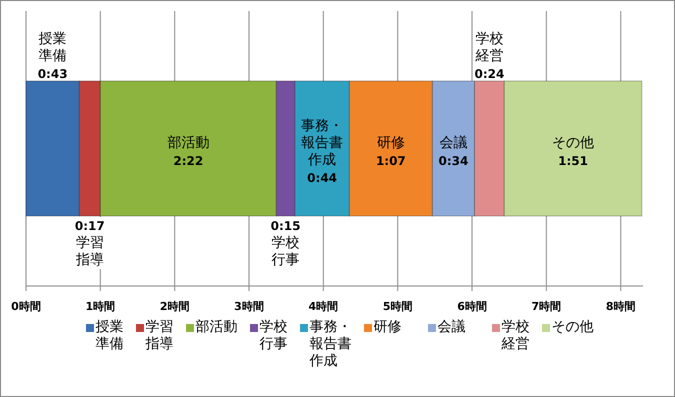 Image resolution: width=675 pixels, height=397 pixels. Describe the element at coordinates (160, 336) in the screenshot. I see `legend-label: 学習指導` at that location.